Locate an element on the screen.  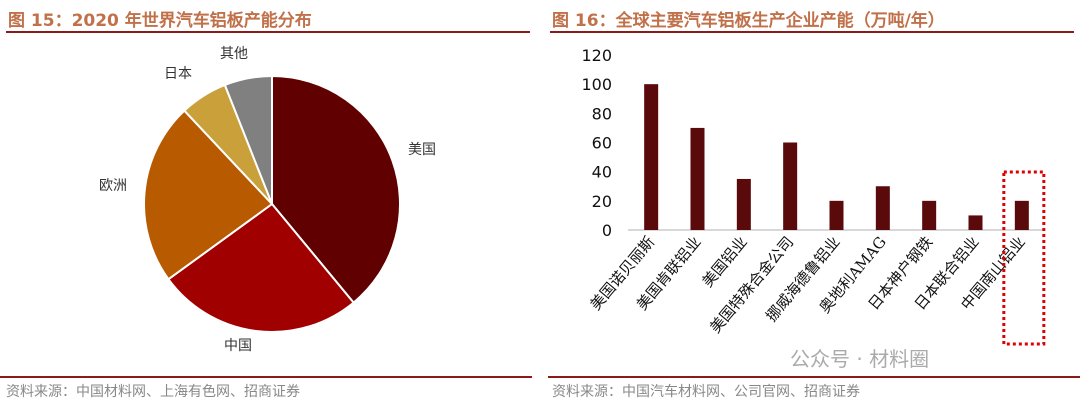
y-tick-label: 120 is located at coordinates (596, 55).